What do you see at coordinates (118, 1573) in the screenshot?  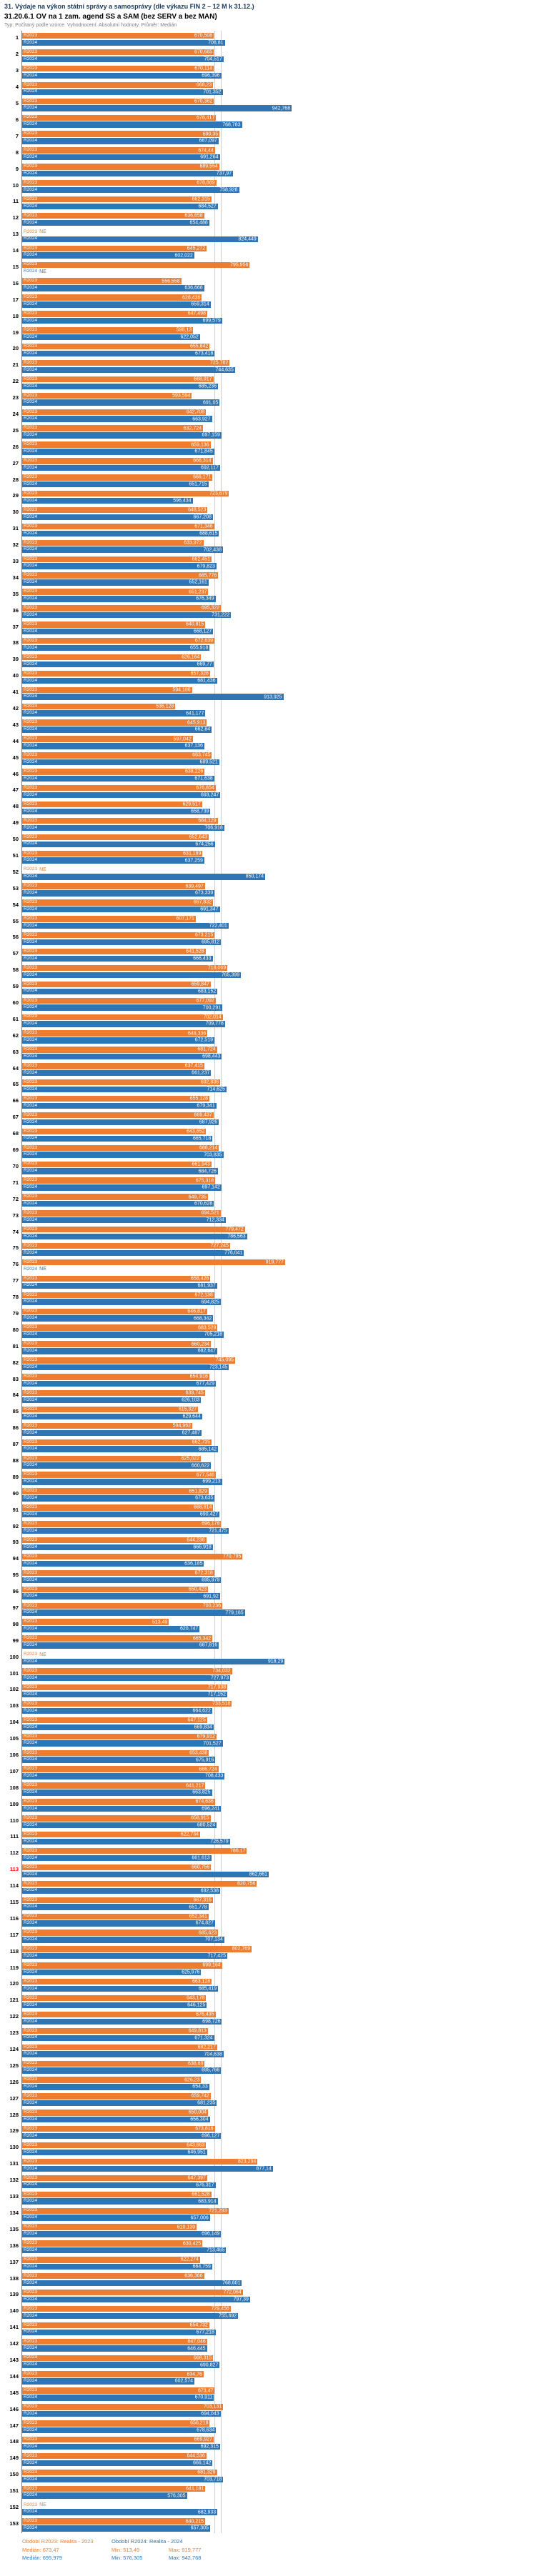 I see `bar-r2023: R2023 672,318` at bounding box center [118, 1573].